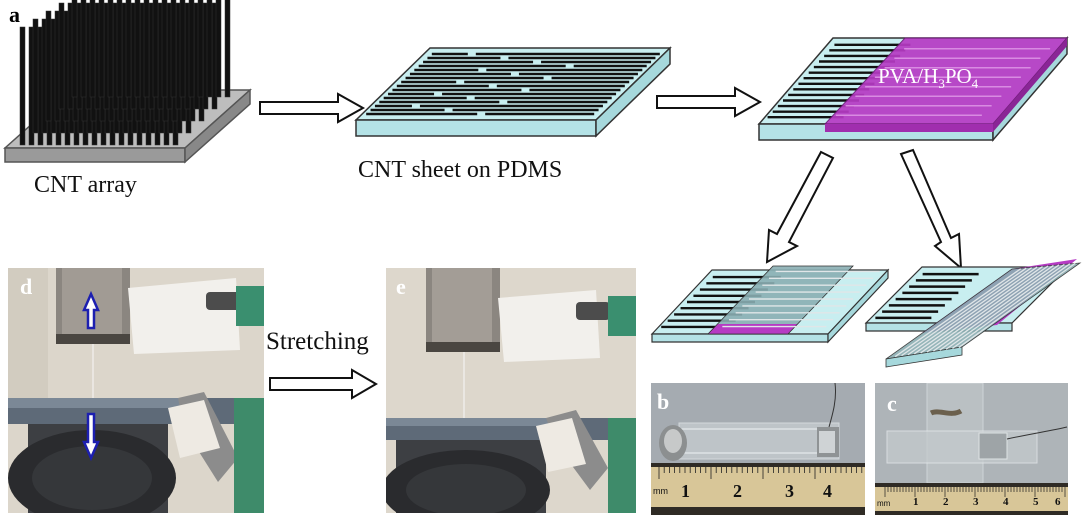  What do you see at coordinates (758, 449) in the screenshot?
I see `photo-panel-b: b mm 1 2 3 4` at bounding box center [758, 449].